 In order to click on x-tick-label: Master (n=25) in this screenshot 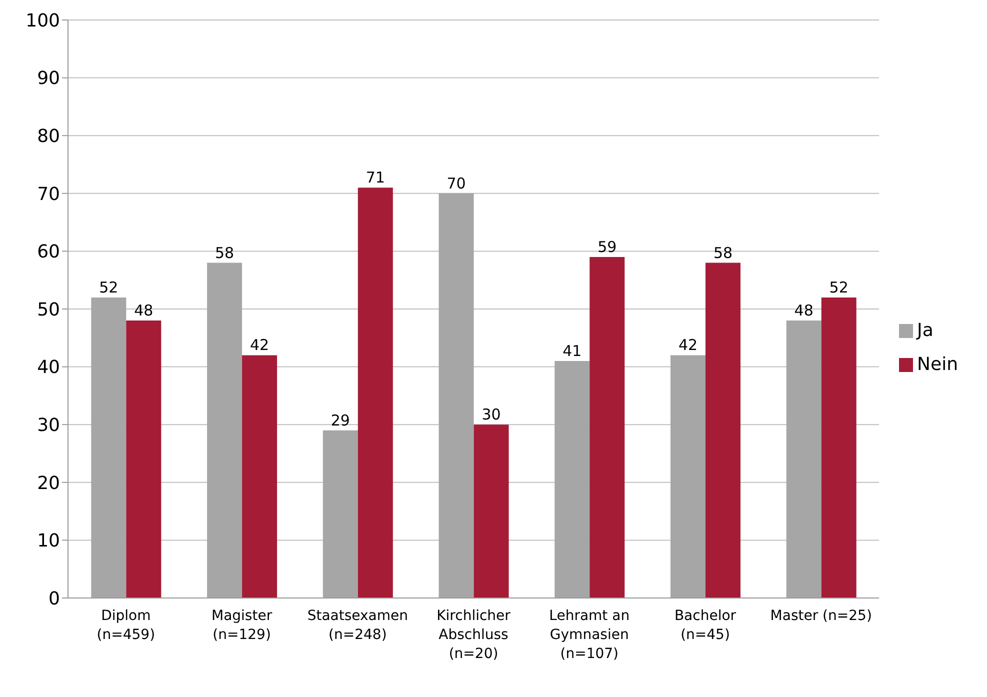, I will do `click(821, 616)`.